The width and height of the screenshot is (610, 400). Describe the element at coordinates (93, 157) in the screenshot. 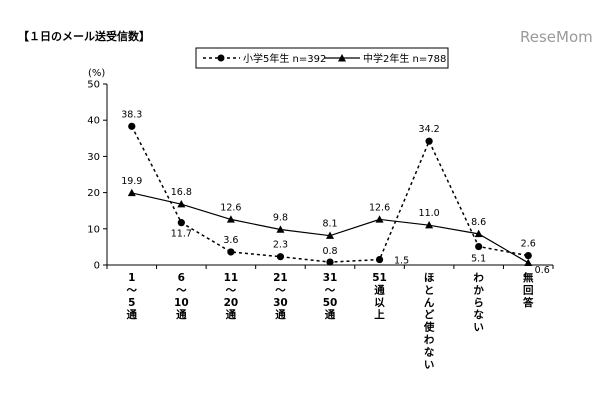

I see `y-tick-label-3: 30` at that location.